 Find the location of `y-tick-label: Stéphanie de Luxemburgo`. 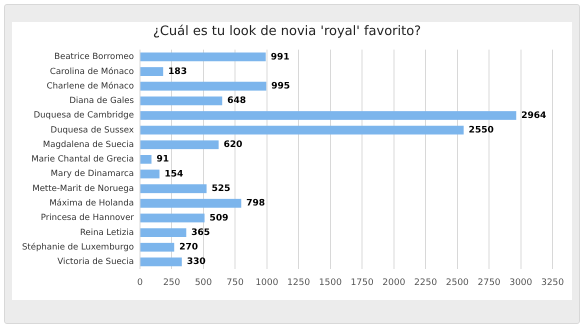

y-tick-label: Stéphanie de Luxemburgo is located at coordinates (78, 247).